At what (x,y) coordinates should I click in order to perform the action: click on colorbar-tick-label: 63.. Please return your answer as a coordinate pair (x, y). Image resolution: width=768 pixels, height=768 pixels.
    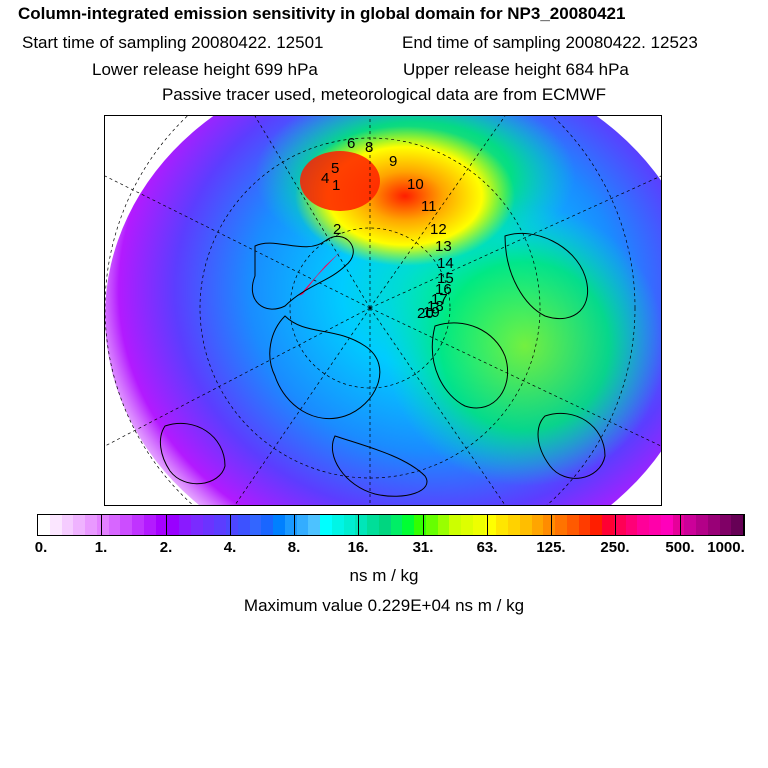
    Looking at the image, I should click on (487, 547).